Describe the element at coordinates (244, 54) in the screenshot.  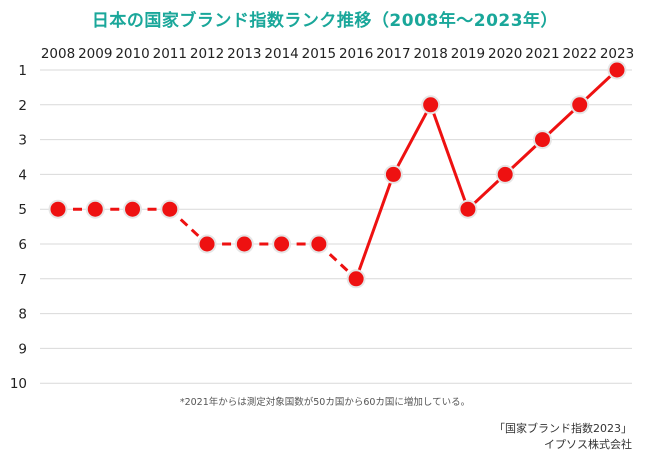
I see `x-tick-label-2013: 2013` at that location.